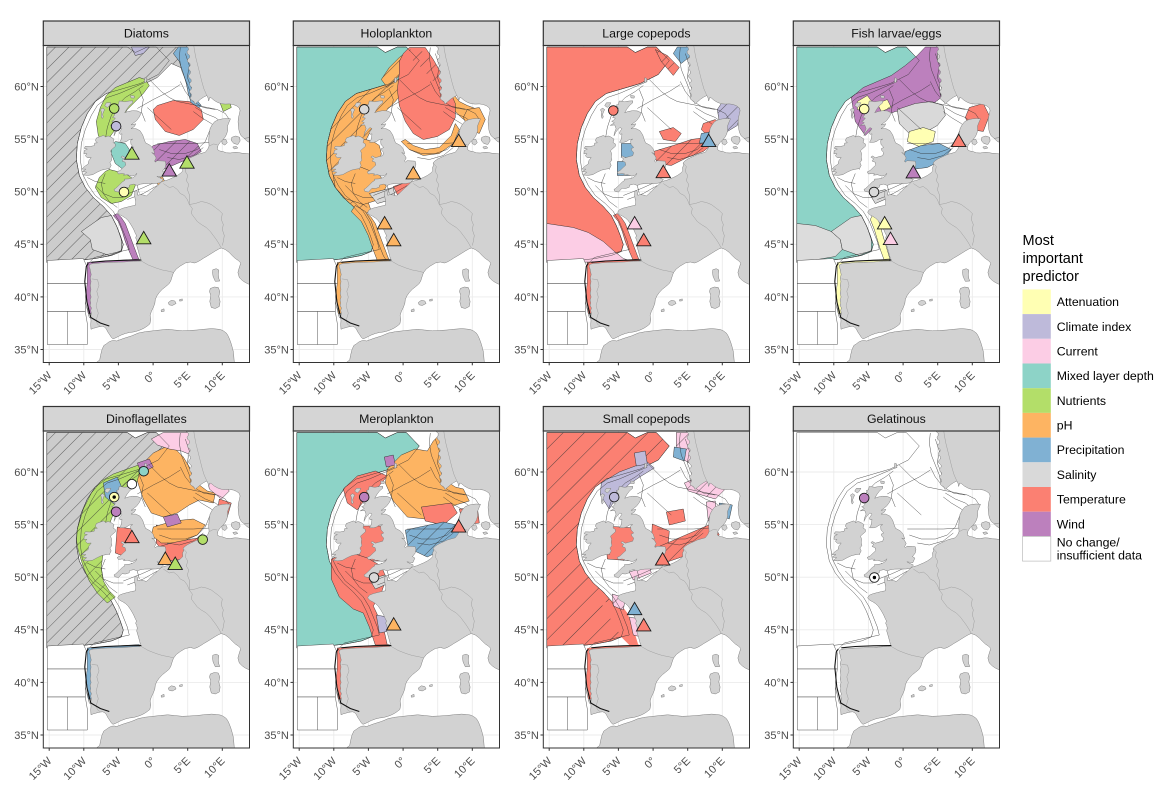 This screenshot has width=1170, height=807. What do you see at coordinates (1078, 351) in the screenshot?
I see `svg-text: Current` at bounding box center [1078, 351].